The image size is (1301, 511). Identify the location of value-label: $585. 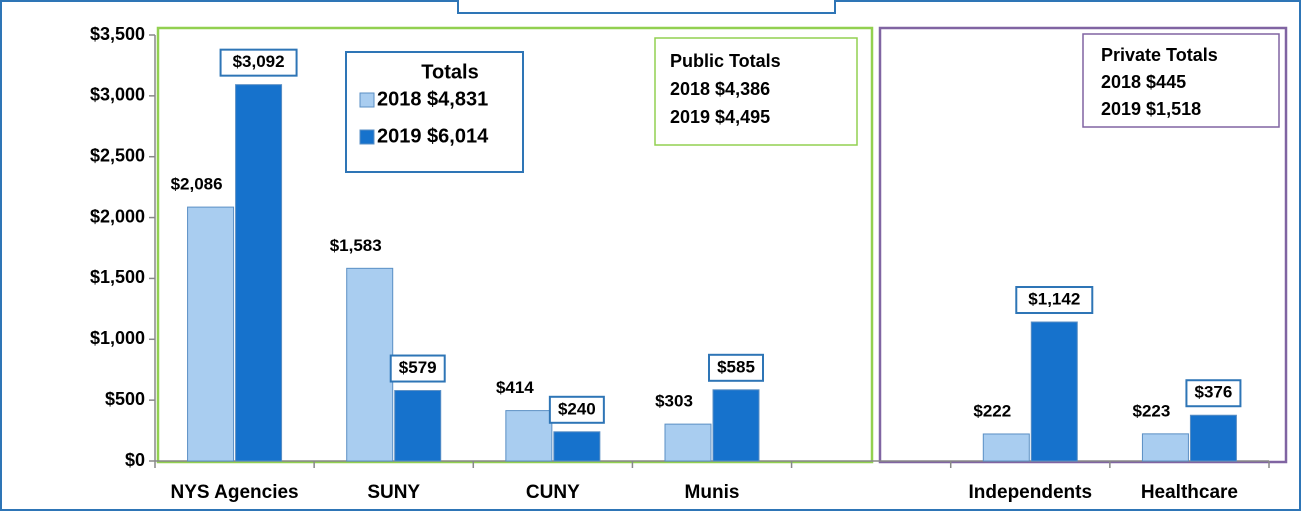
(736, 366).